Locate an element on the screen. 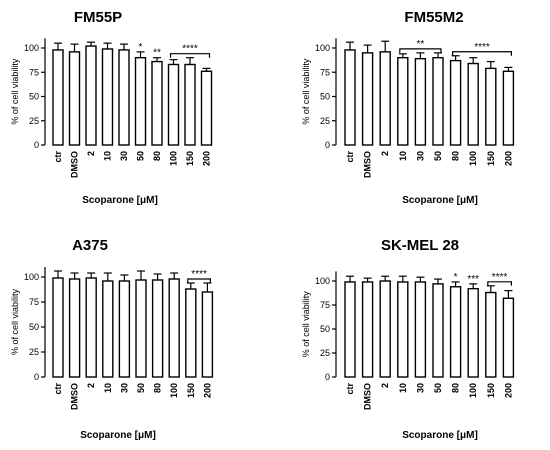 The width and height of the screenshot is (550, 450). x-tick-label: 50 is located at coordinates (438, 156).